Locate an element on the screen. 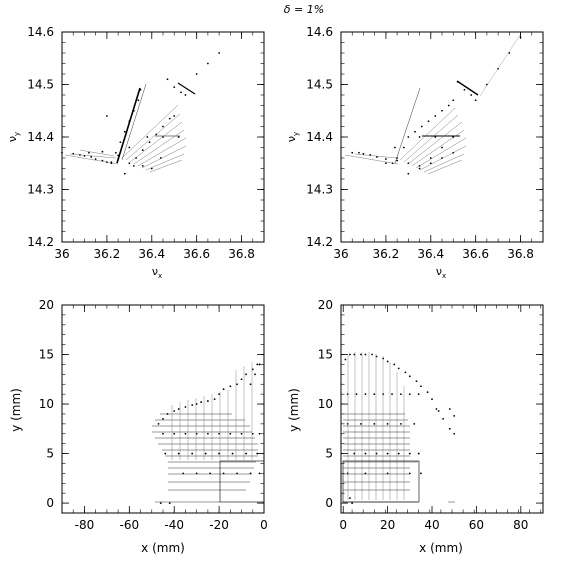 This screenshot has width=574, height=574. faint-diagonal is located at coordinates (500, 65).